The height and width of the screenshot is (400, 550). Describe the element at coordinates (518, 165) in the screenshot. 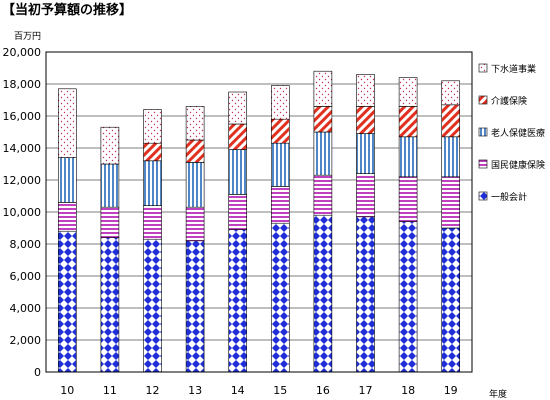

I see `legend-label: 国民健康保険` at that location.